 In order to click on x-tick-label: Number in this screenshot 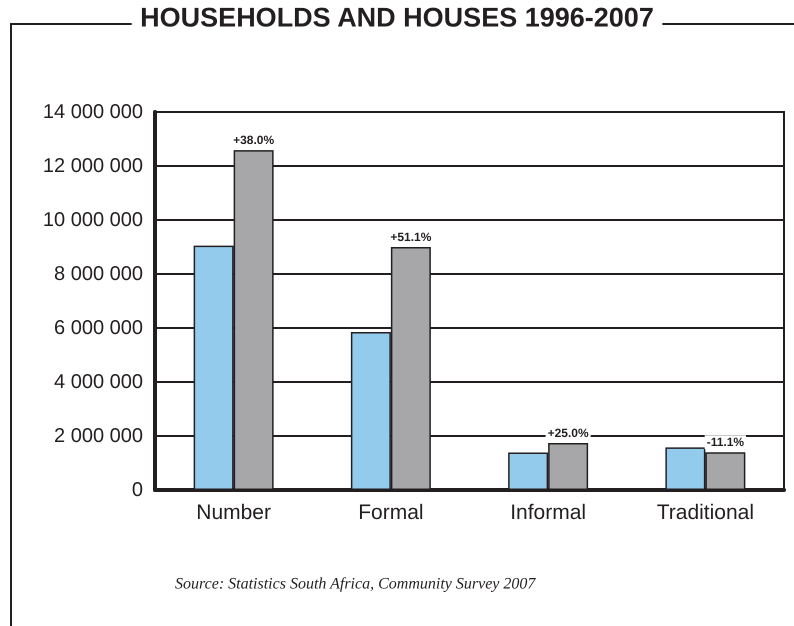, I will do `click(233, 512)`.